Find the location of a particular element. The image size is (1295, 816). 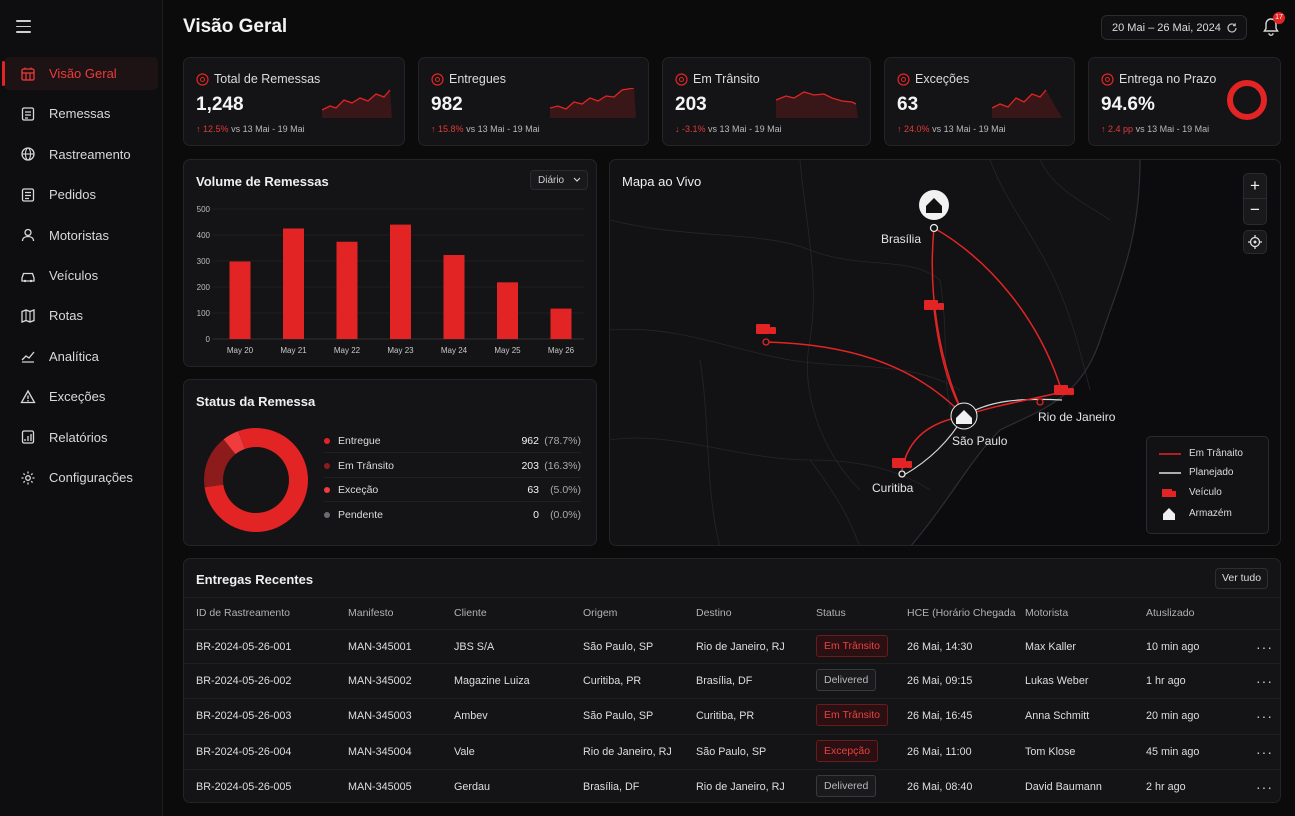

kpi-comparison: ↑ 15.8% vs 13 Mai - 19 Mai is located at coordinates (485, 129).